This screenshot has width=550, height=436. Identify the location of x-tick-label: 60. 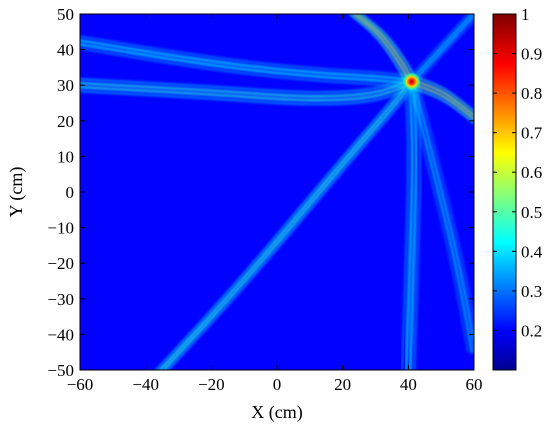
(474, 384).